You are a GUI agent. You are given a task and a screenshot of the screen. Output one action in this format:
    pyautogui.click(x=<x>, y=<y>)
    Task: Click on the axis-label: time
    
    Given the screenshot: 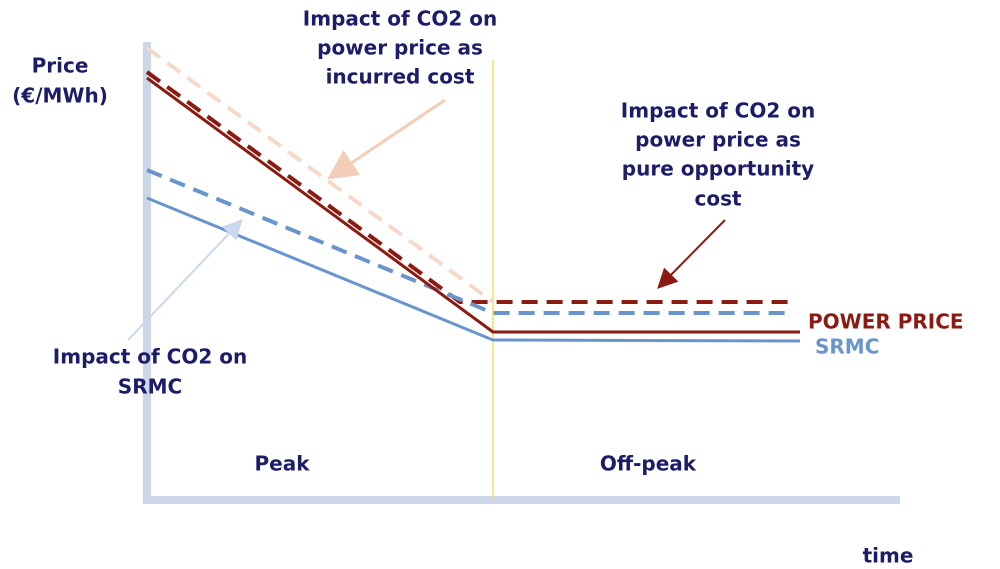 What is the action you would take?
    pyautogui.click(x=888, y=556)
    